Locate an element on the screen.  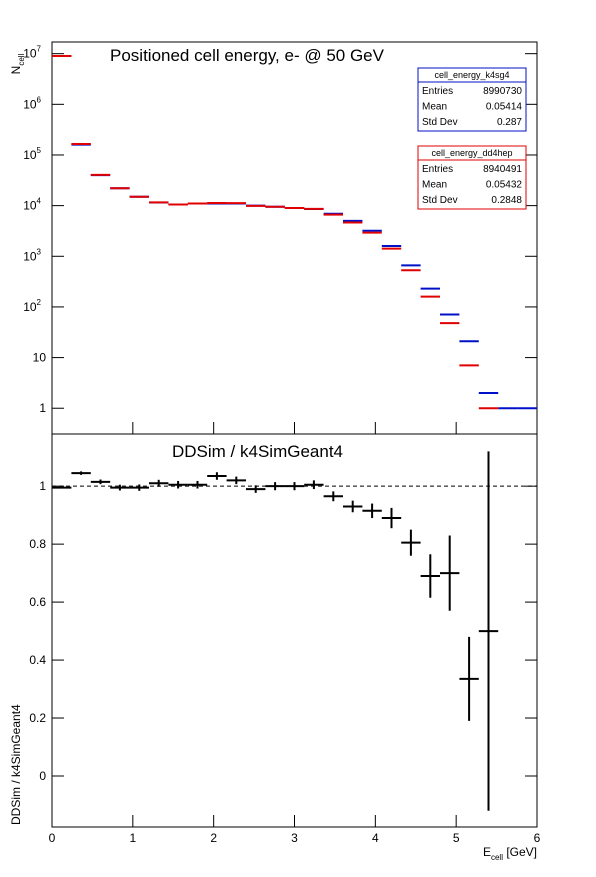
y-tick-label: 10² is located at coordinates (32, 306).